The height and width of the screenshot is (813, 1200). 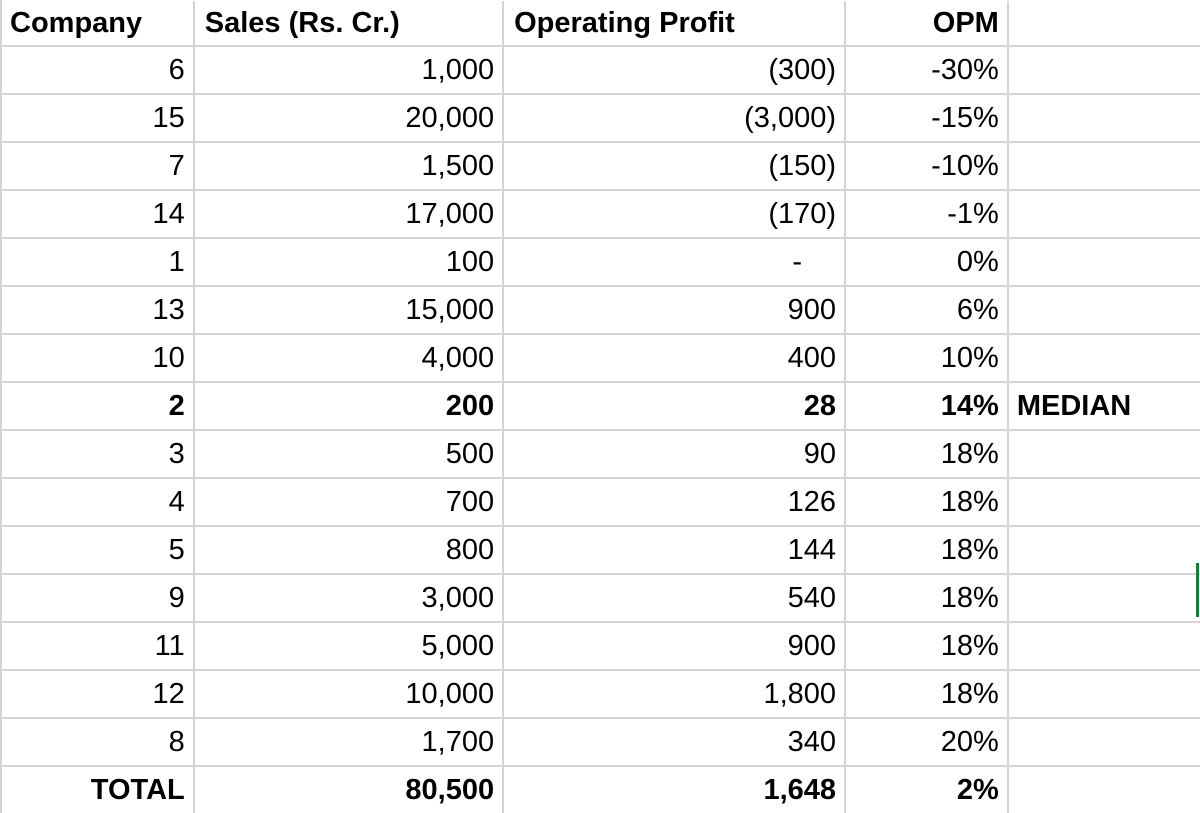 I want to click on company-cell: 3, so click(x=97, y=454).